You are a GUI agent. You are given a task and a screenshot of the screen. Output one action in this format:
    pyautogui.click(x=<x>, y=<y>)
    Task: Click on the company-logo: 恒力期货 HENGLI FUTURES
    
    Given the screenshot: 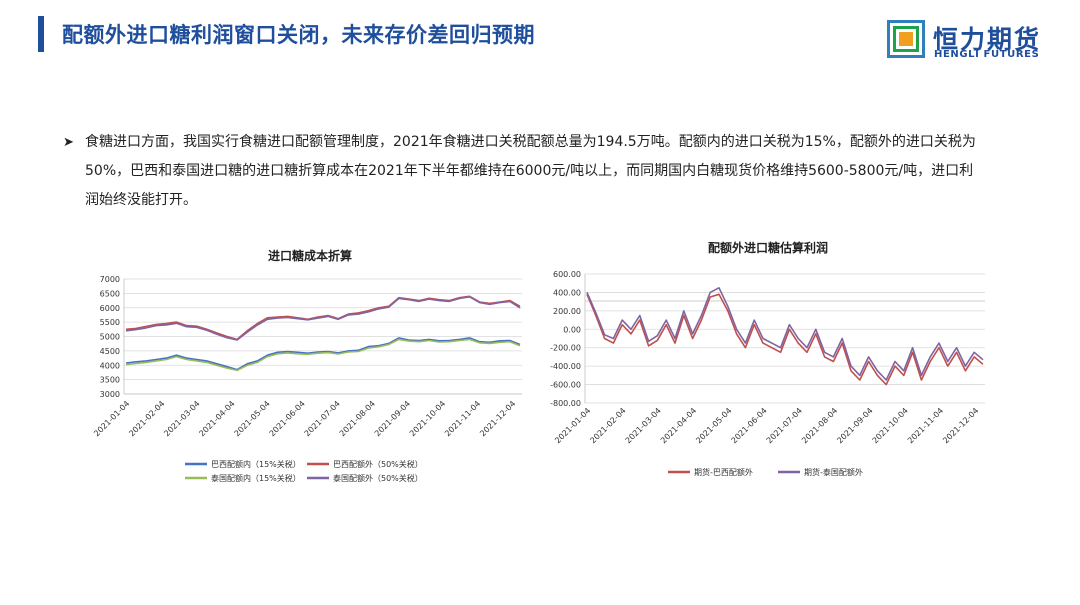 What is the action you would take?
    pyautogui.click(x=972, y=41)
    